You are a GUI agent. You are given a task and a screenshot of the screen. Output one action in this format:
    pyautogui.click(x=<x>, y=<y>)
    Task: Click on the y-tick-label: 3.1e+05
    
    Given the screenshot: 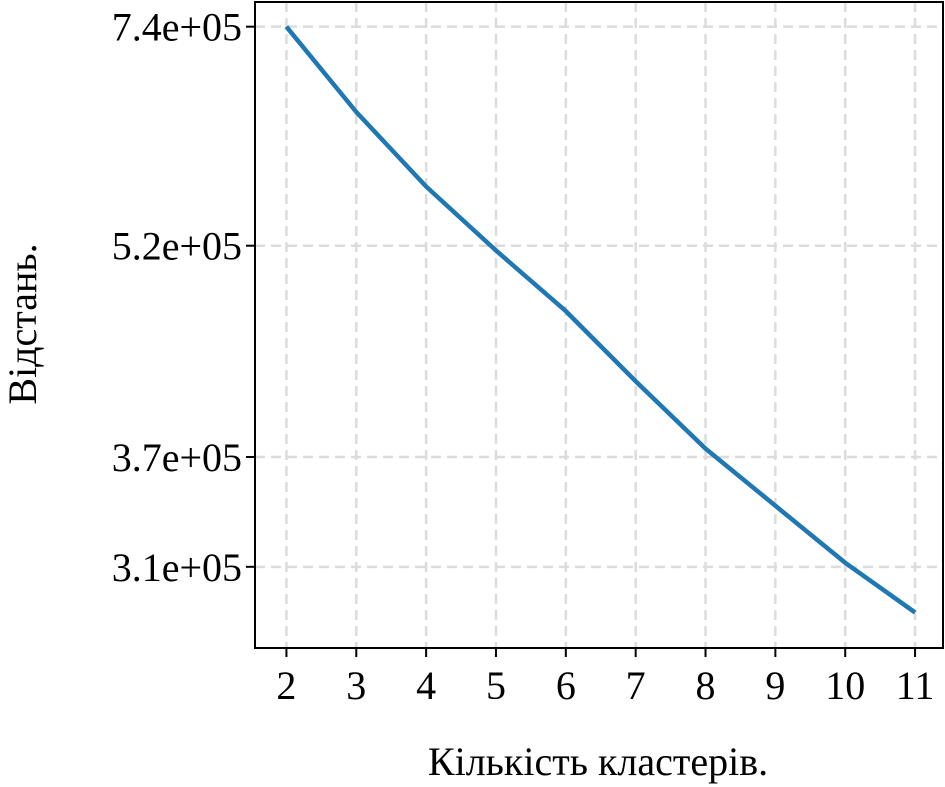 What is the action you would take?
    pyautogui.click(x=177, y=567)
    